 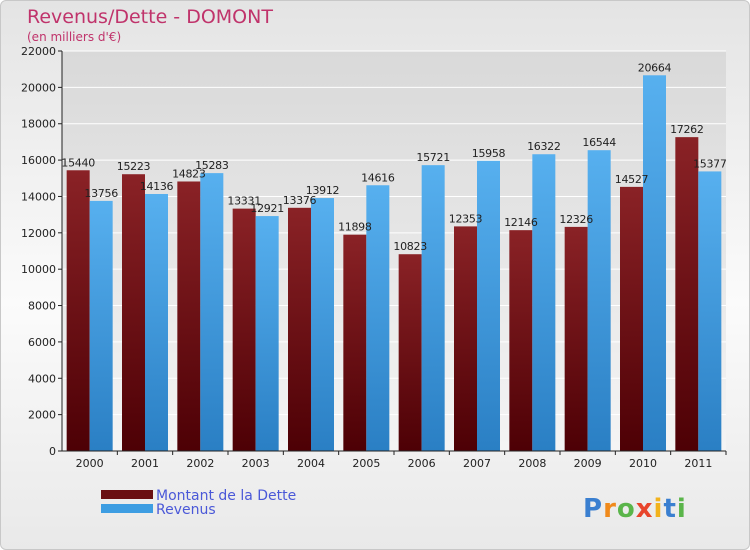 What do you see at coordinates (645, 509) in the screenshot?
I see `logo-letter-x: x` at bounding box center [645, 509].